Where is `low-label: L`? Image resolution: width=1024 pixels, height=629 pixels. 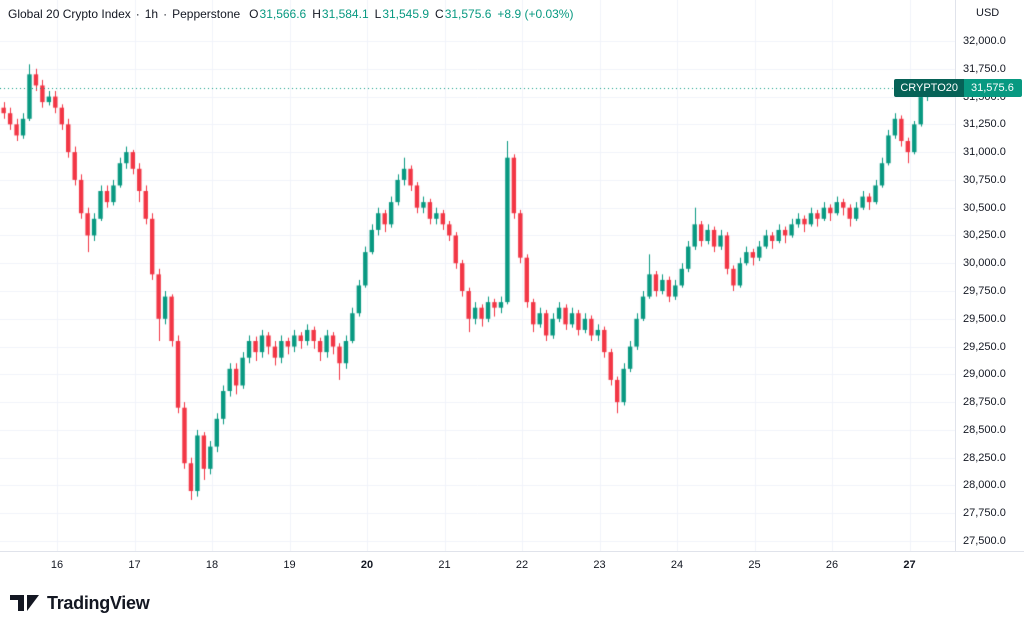 low-label: L is located at coordinates (378, 14).